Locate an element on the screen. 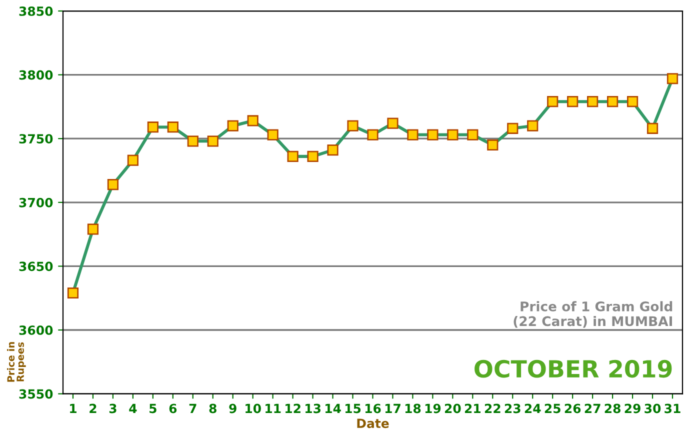 The width and height of the screenshot is (700, 440). x-tick-label: 27 is located at coordinates (592, 409).